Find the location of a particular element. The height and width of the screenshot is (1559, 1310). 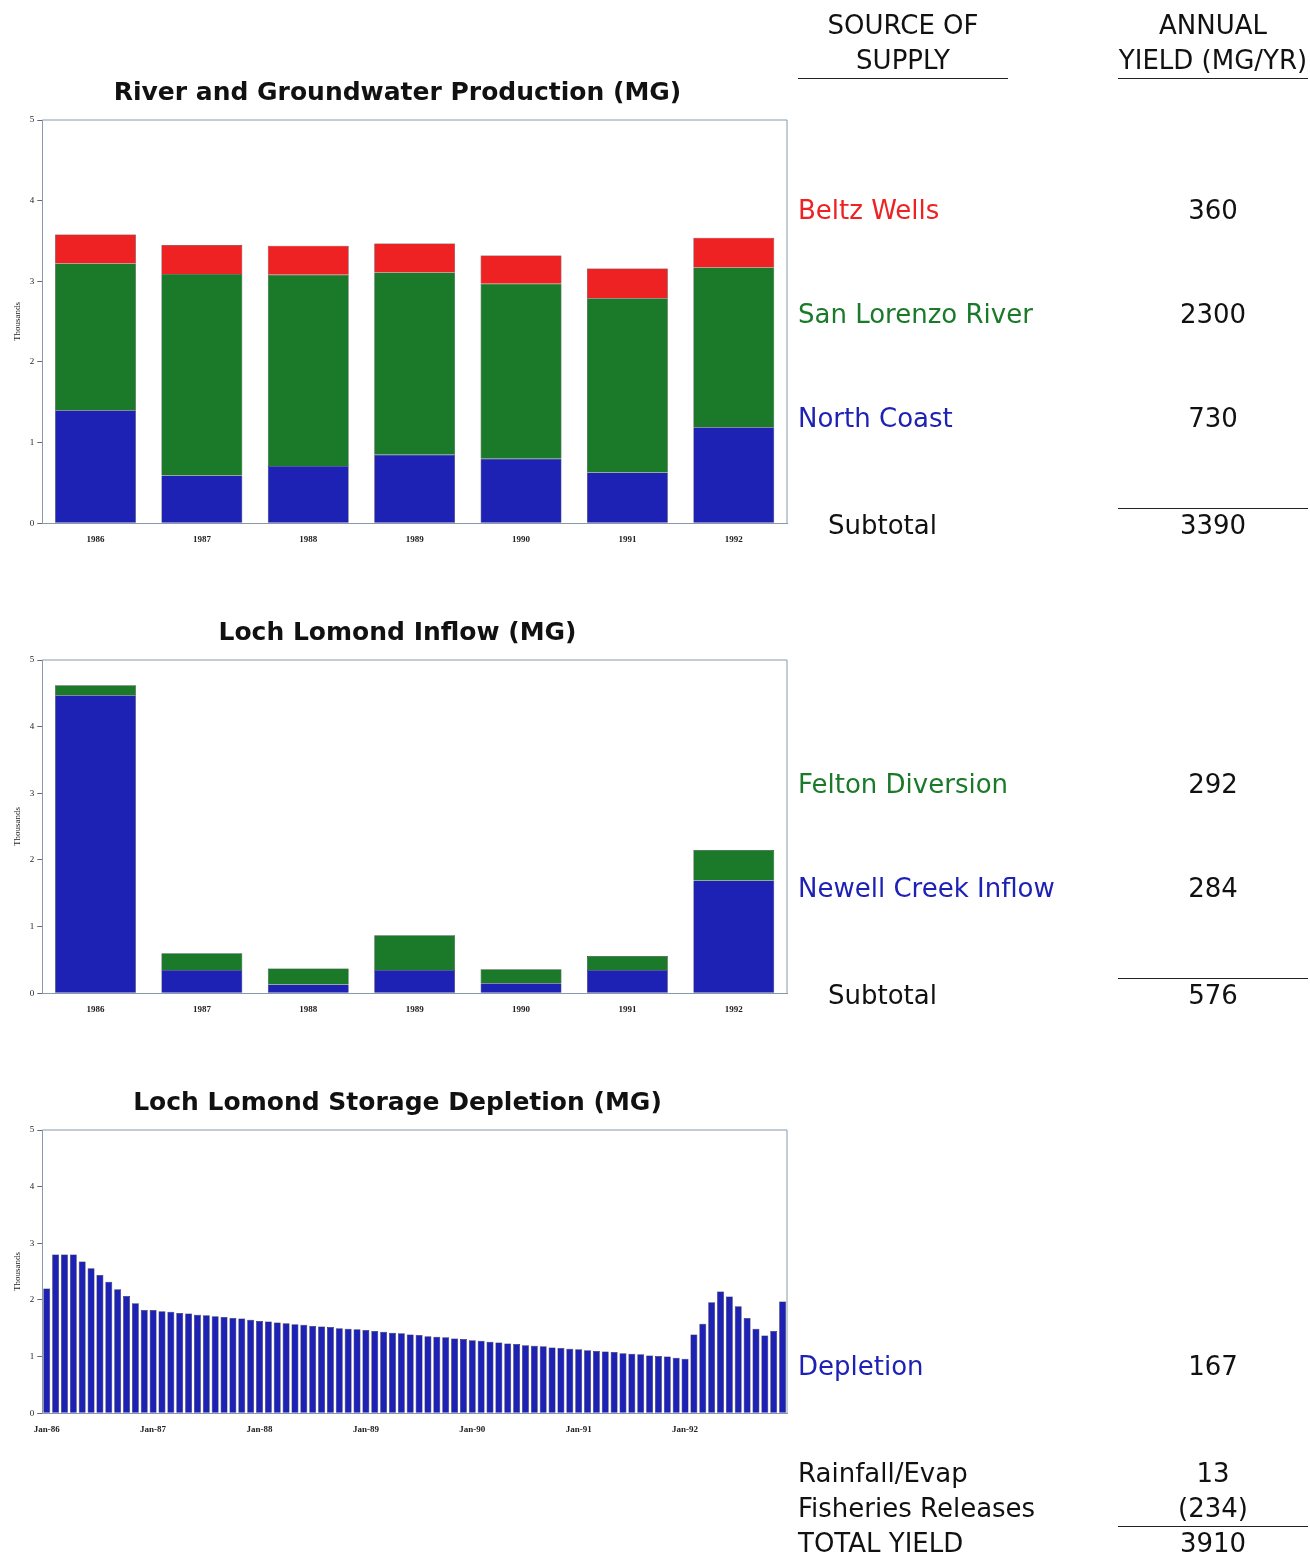

text: 576 is located at coordinates (1213, 995).